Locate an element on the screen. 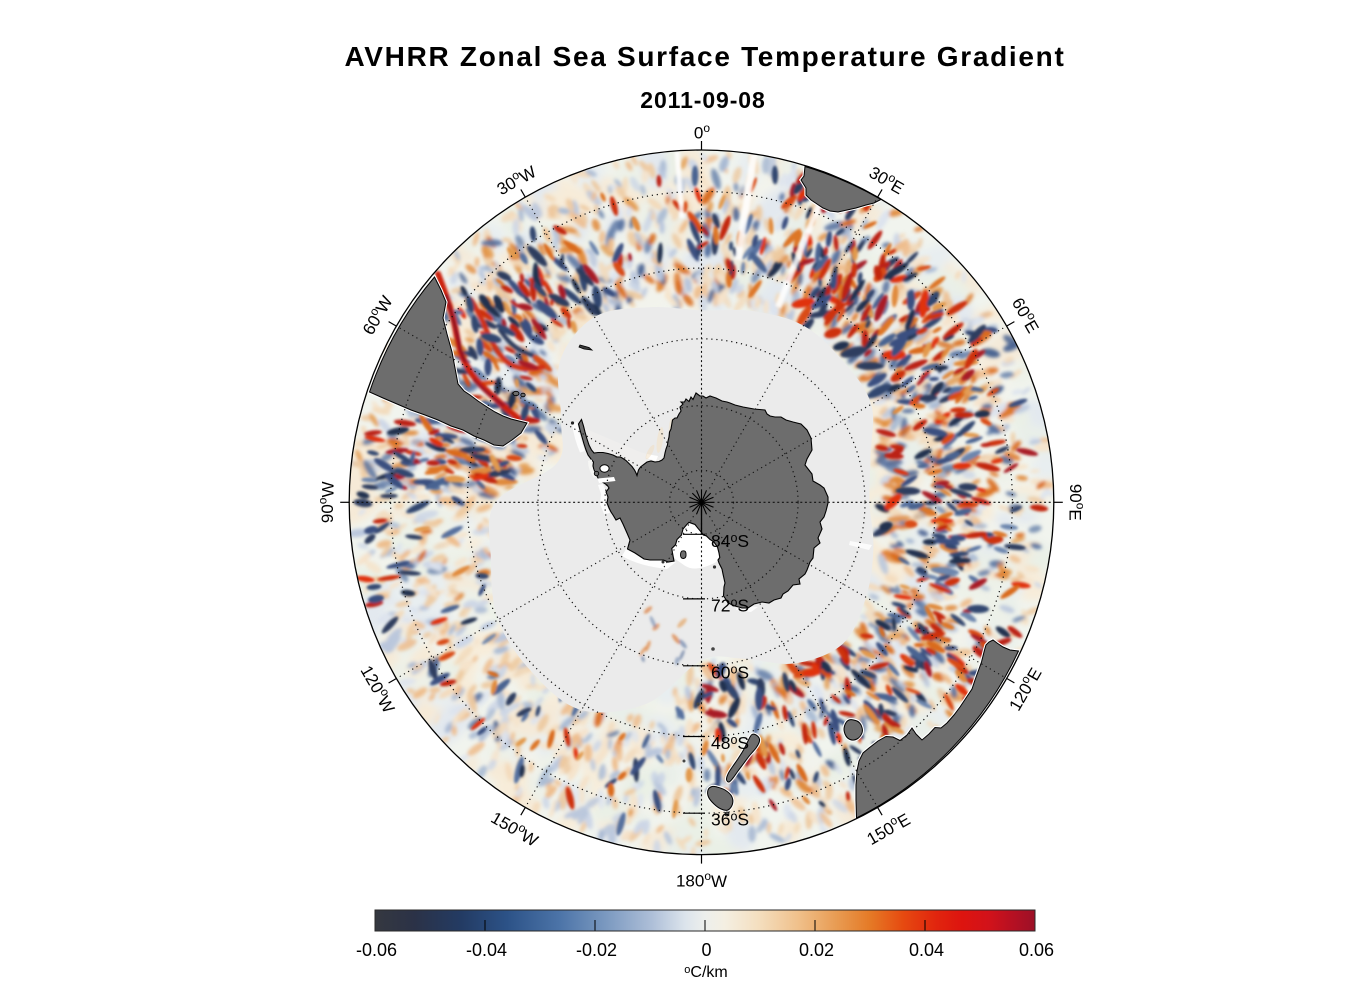 The image size is (1356, 1000). svg-text: 90oE is located at coordinates (1077, 502).